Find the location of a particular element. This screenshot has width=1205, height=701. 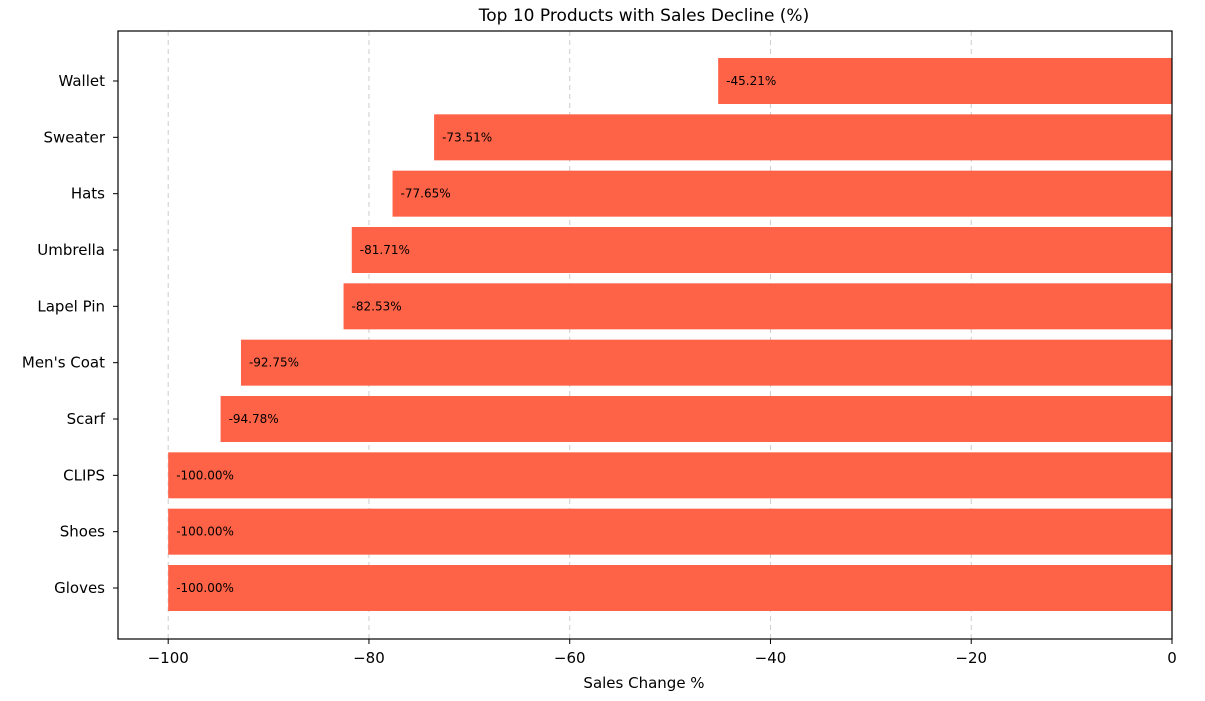

y-tick-label: Sweater is located at coordinates (75, 137).